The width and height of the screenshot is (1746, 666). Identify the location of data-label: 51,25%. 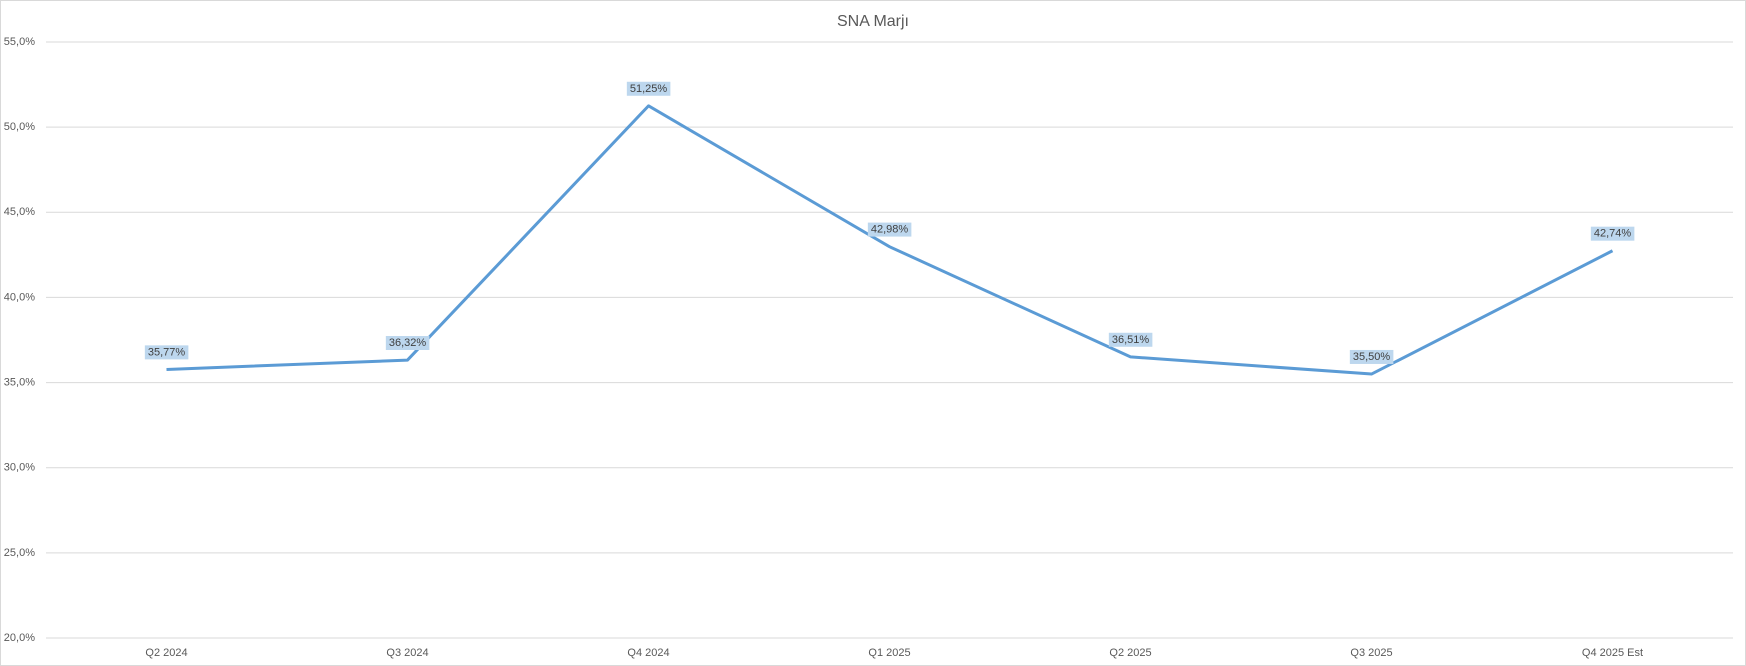
(649, 89).